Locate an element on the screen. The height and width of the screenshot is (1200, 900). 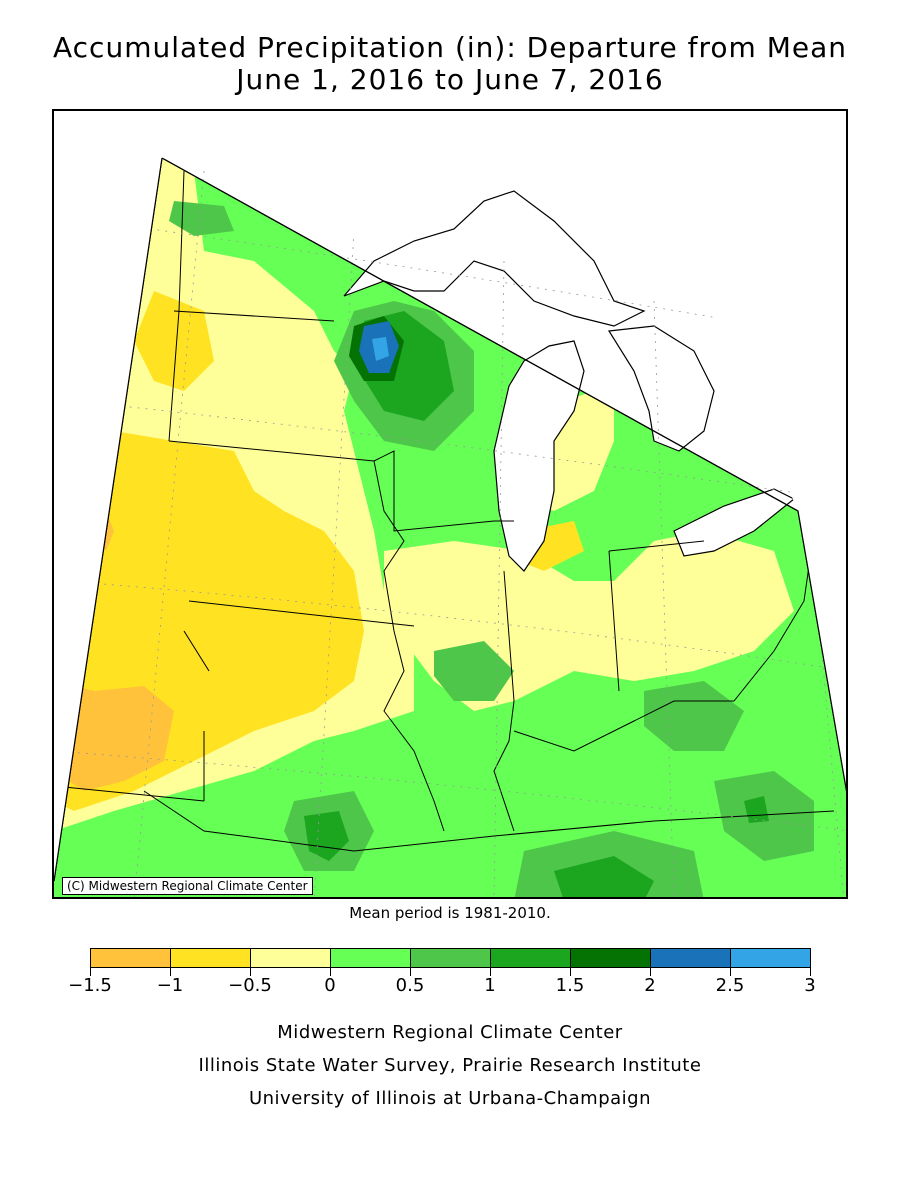
mean-period-note: Mean period is 1981-2010. is located at coordinates (450, 913).